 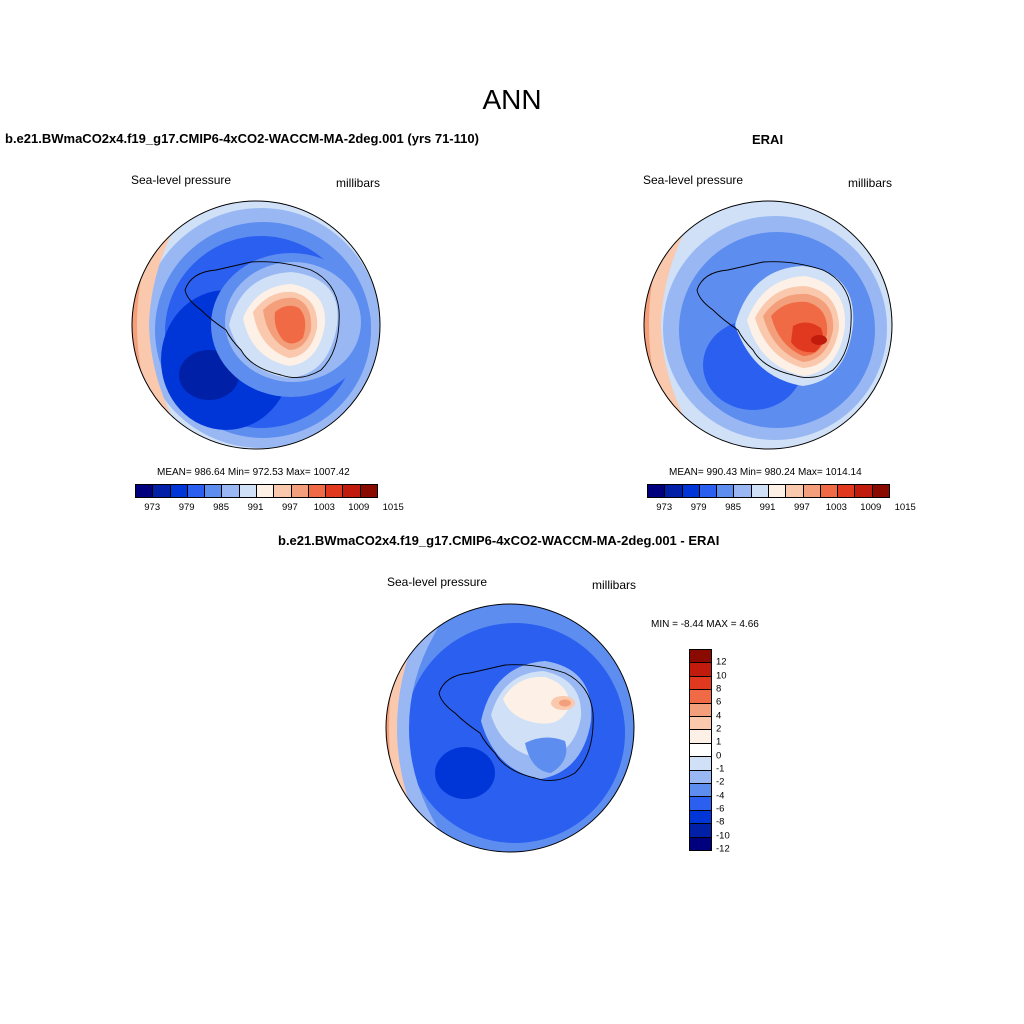 I want to click on variable-label-model: Sea-level pressure, so click(x=181, y=180).